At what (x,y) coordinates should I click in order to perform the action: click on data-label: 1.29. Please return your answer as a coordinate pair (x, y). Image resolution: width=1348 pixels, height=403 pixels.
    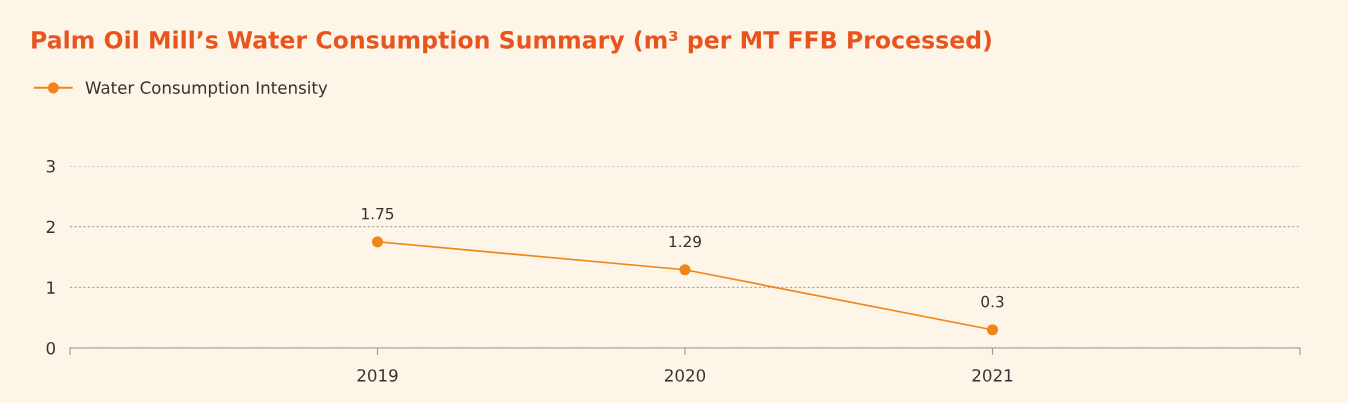
    Looking at the image, I should click on (685, 241).